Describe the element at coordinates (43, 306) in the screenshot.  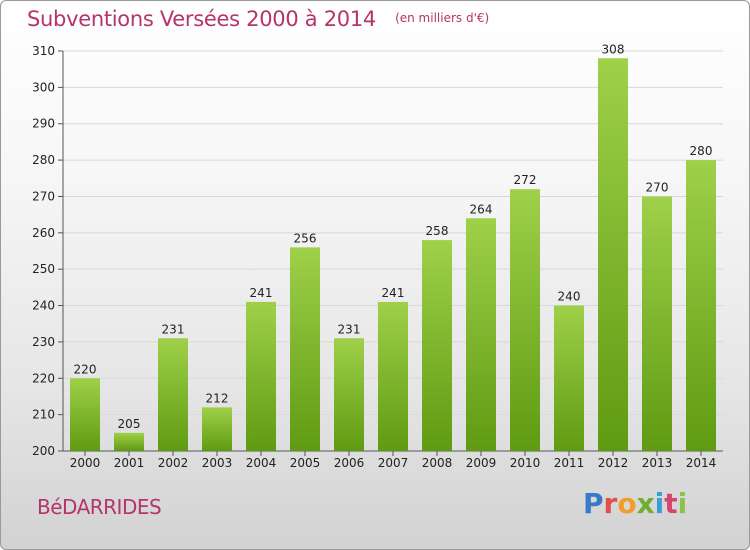
I see `y-tick-label: 240` at that location.